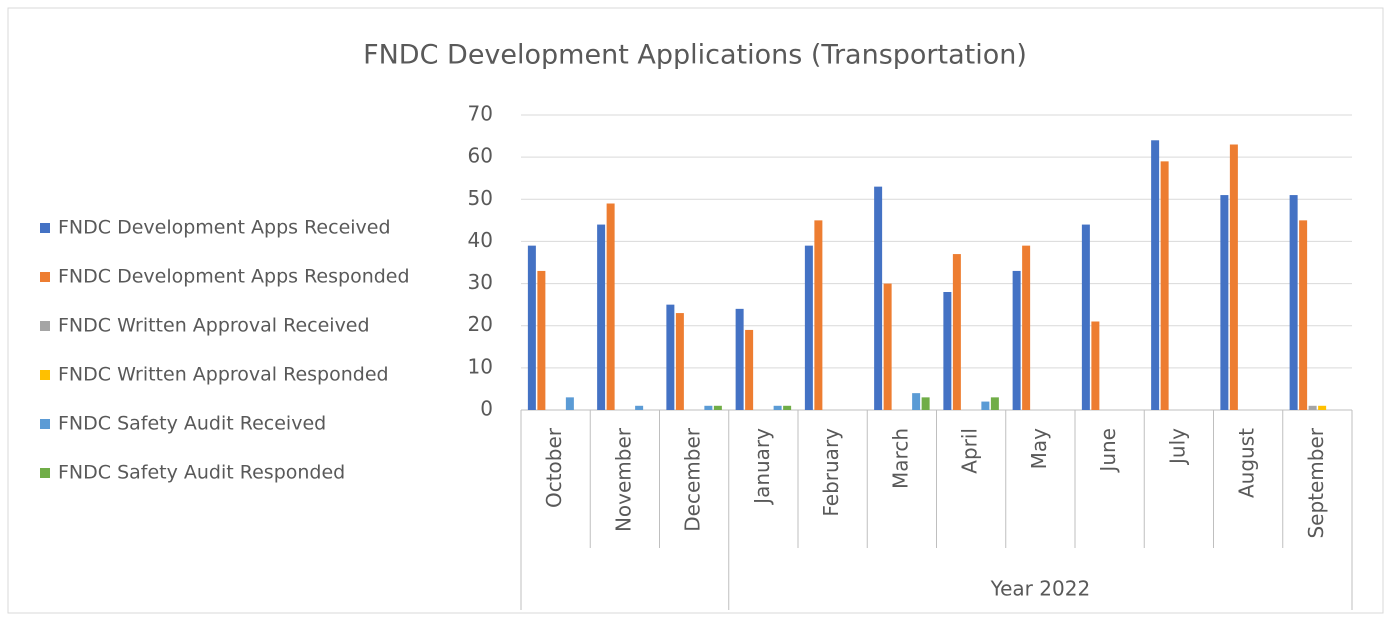 The height and width of the screenshot is (621, 1391). I want to click on y-tick-label: 20, so click(480, 324).